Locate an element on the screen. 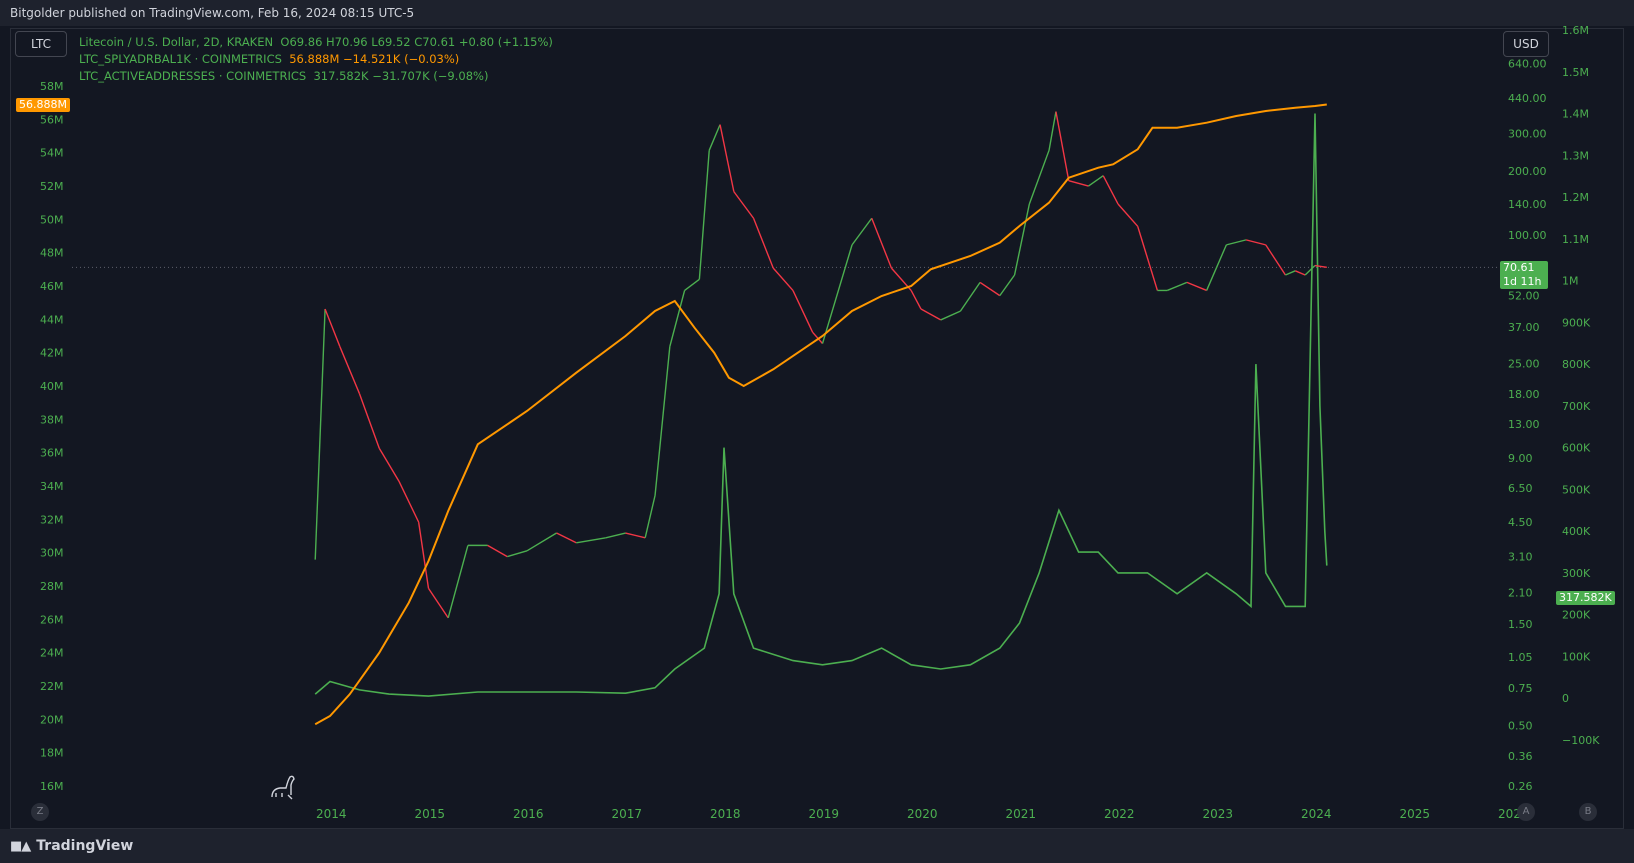 The width and height of the screenshot is (1634, 863). left-axis-tick: 20M is located at coordinates (52, 719).